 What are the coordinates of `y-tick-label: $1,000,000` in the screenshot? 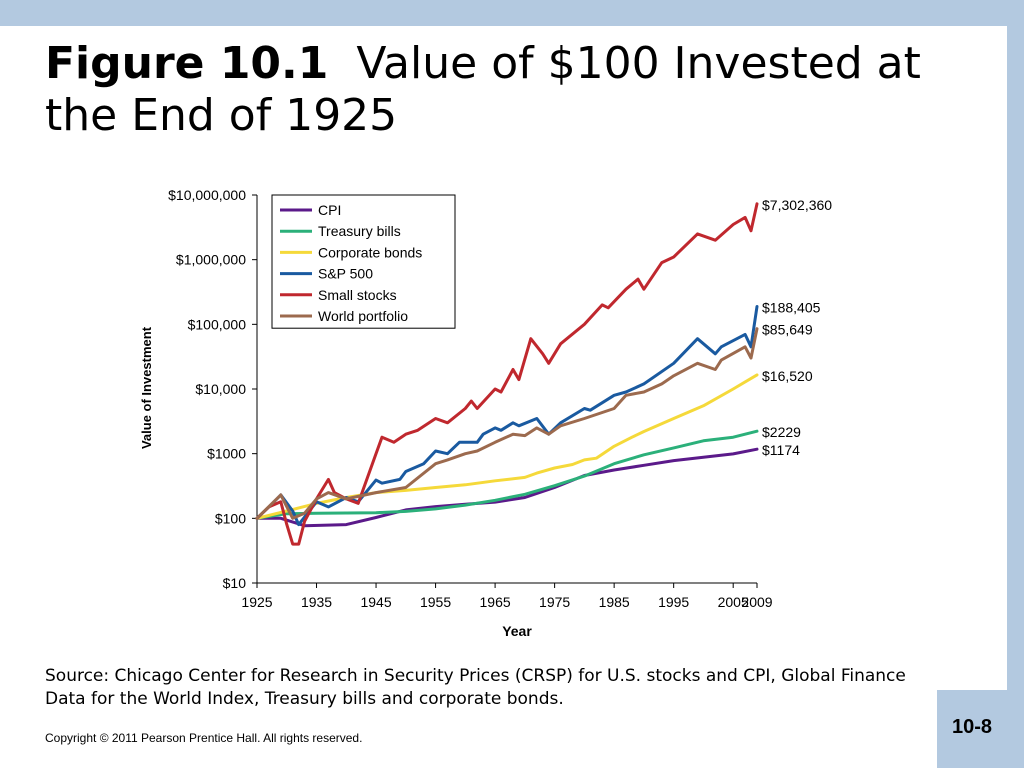 It's located at (211, 260).